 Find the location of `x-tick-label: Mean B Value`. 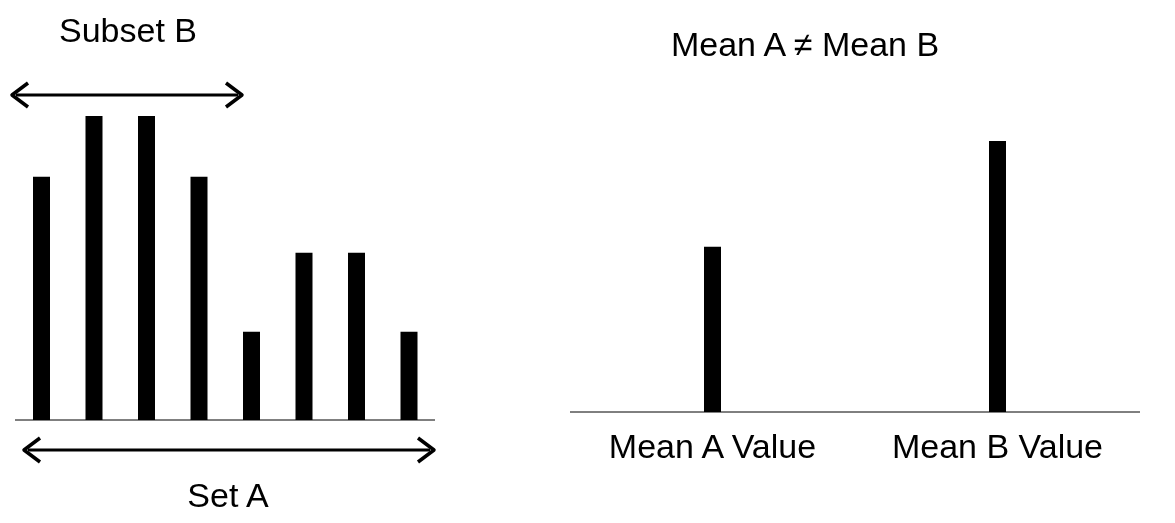

x-tick-label: Mean B Value is located at coordinates (997, 446).